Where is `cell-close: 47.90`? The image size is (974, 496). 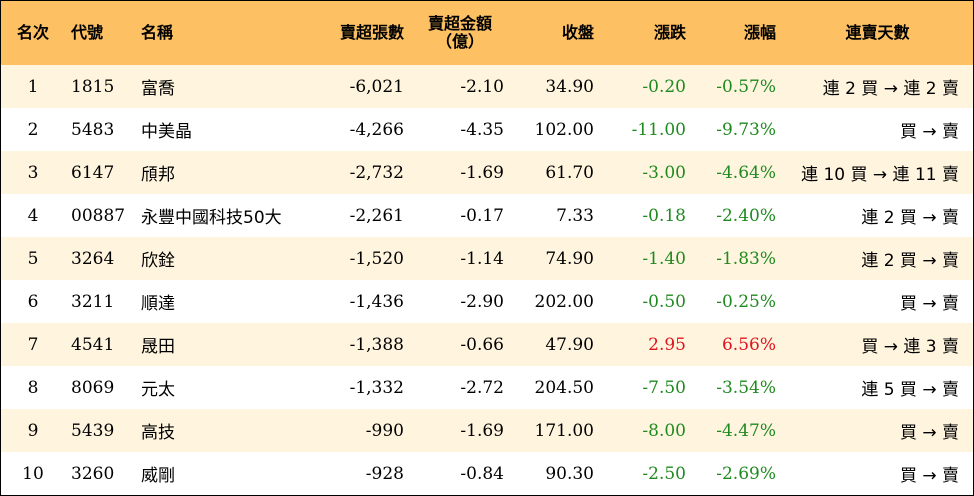
cell-close: 47.90 is located at coordinates (569, 344).